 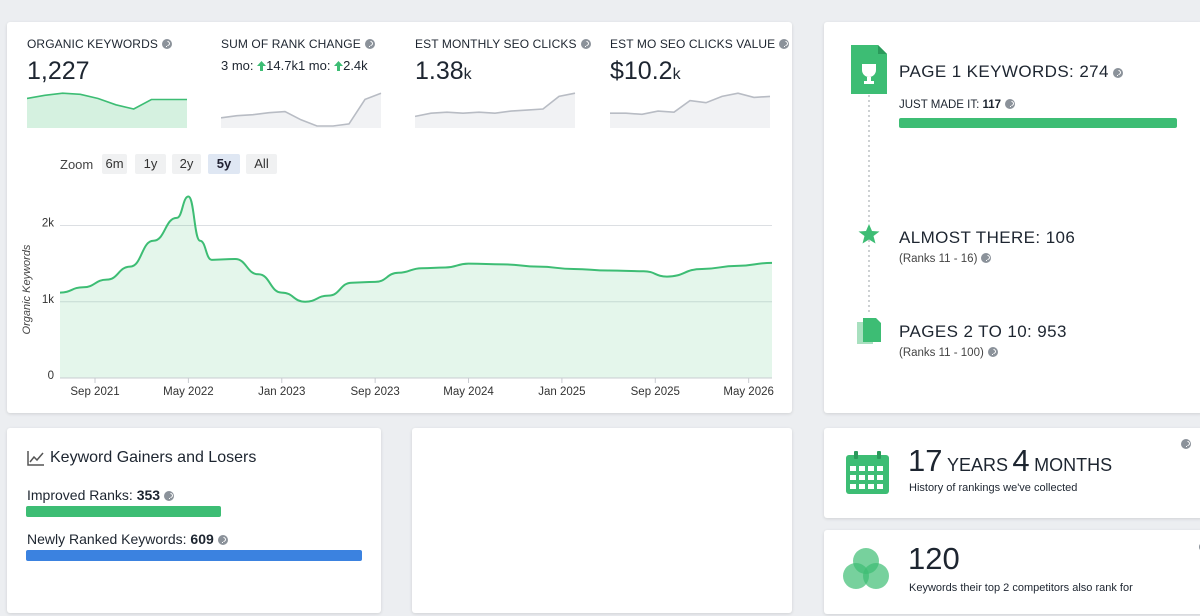 I want to click on gainer-row: Newly Ranked Keywords: 609, so click(x=127, y=539).